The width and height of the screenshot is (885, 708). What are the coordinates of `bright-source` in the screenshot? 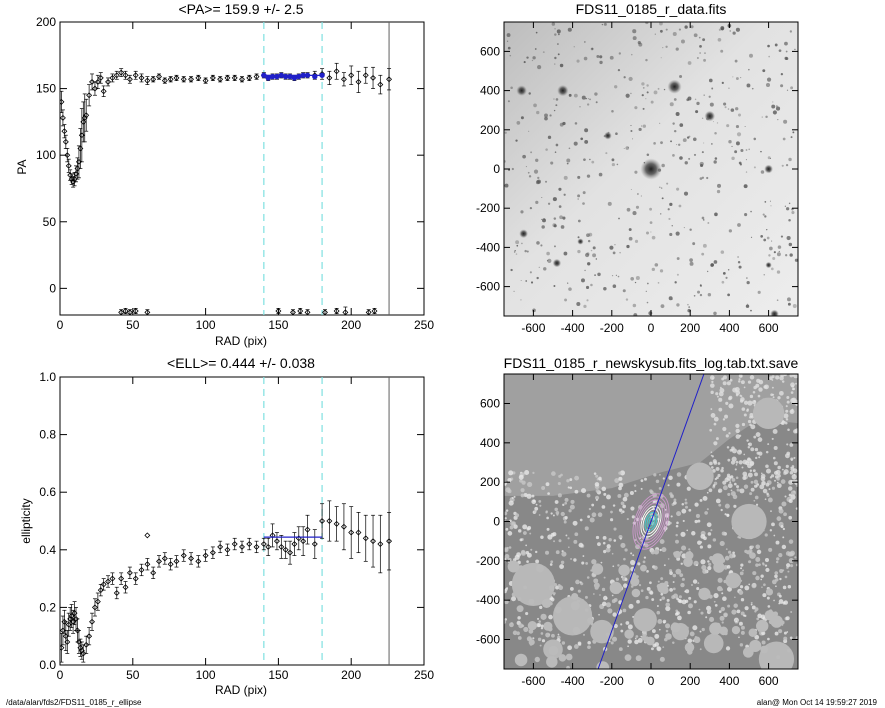 It's located at (580, 241).